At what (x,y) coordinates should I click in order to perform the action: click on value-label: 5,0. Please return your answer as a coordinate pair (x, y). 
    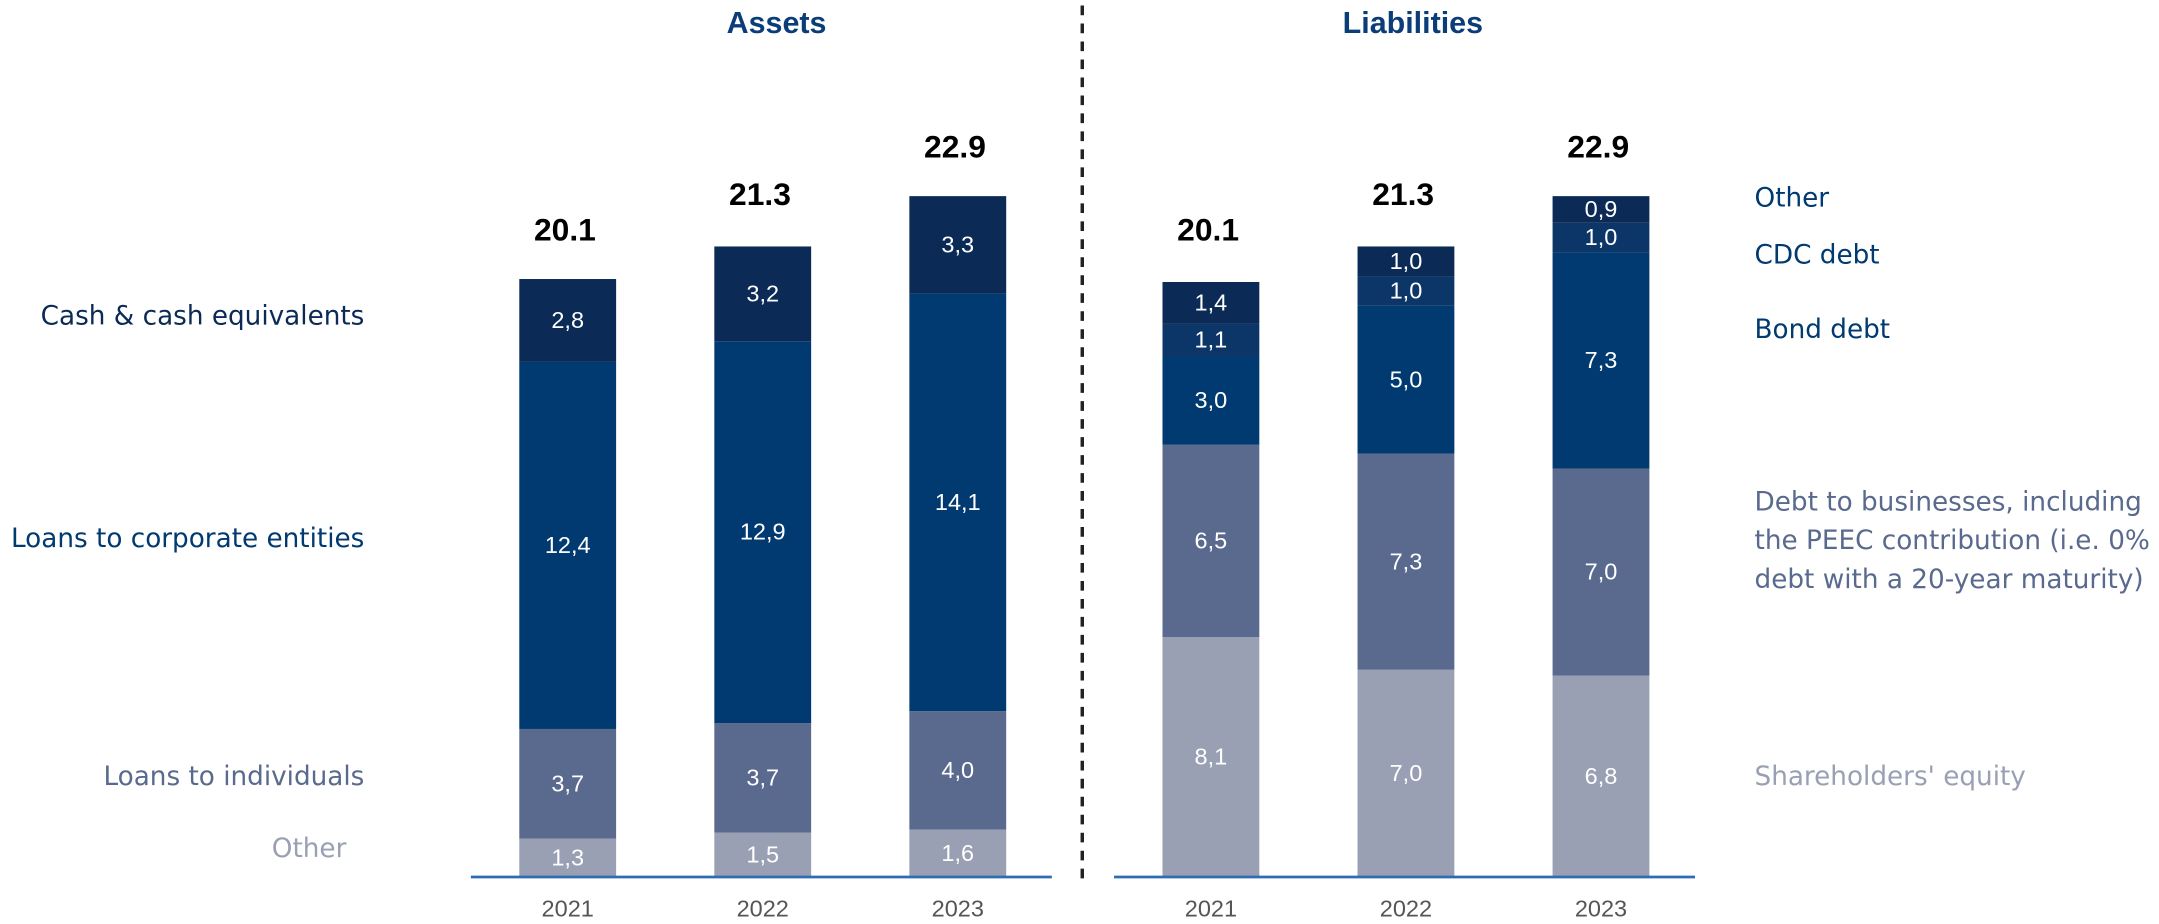
    Looking at the image, I should click on (1406, 379).